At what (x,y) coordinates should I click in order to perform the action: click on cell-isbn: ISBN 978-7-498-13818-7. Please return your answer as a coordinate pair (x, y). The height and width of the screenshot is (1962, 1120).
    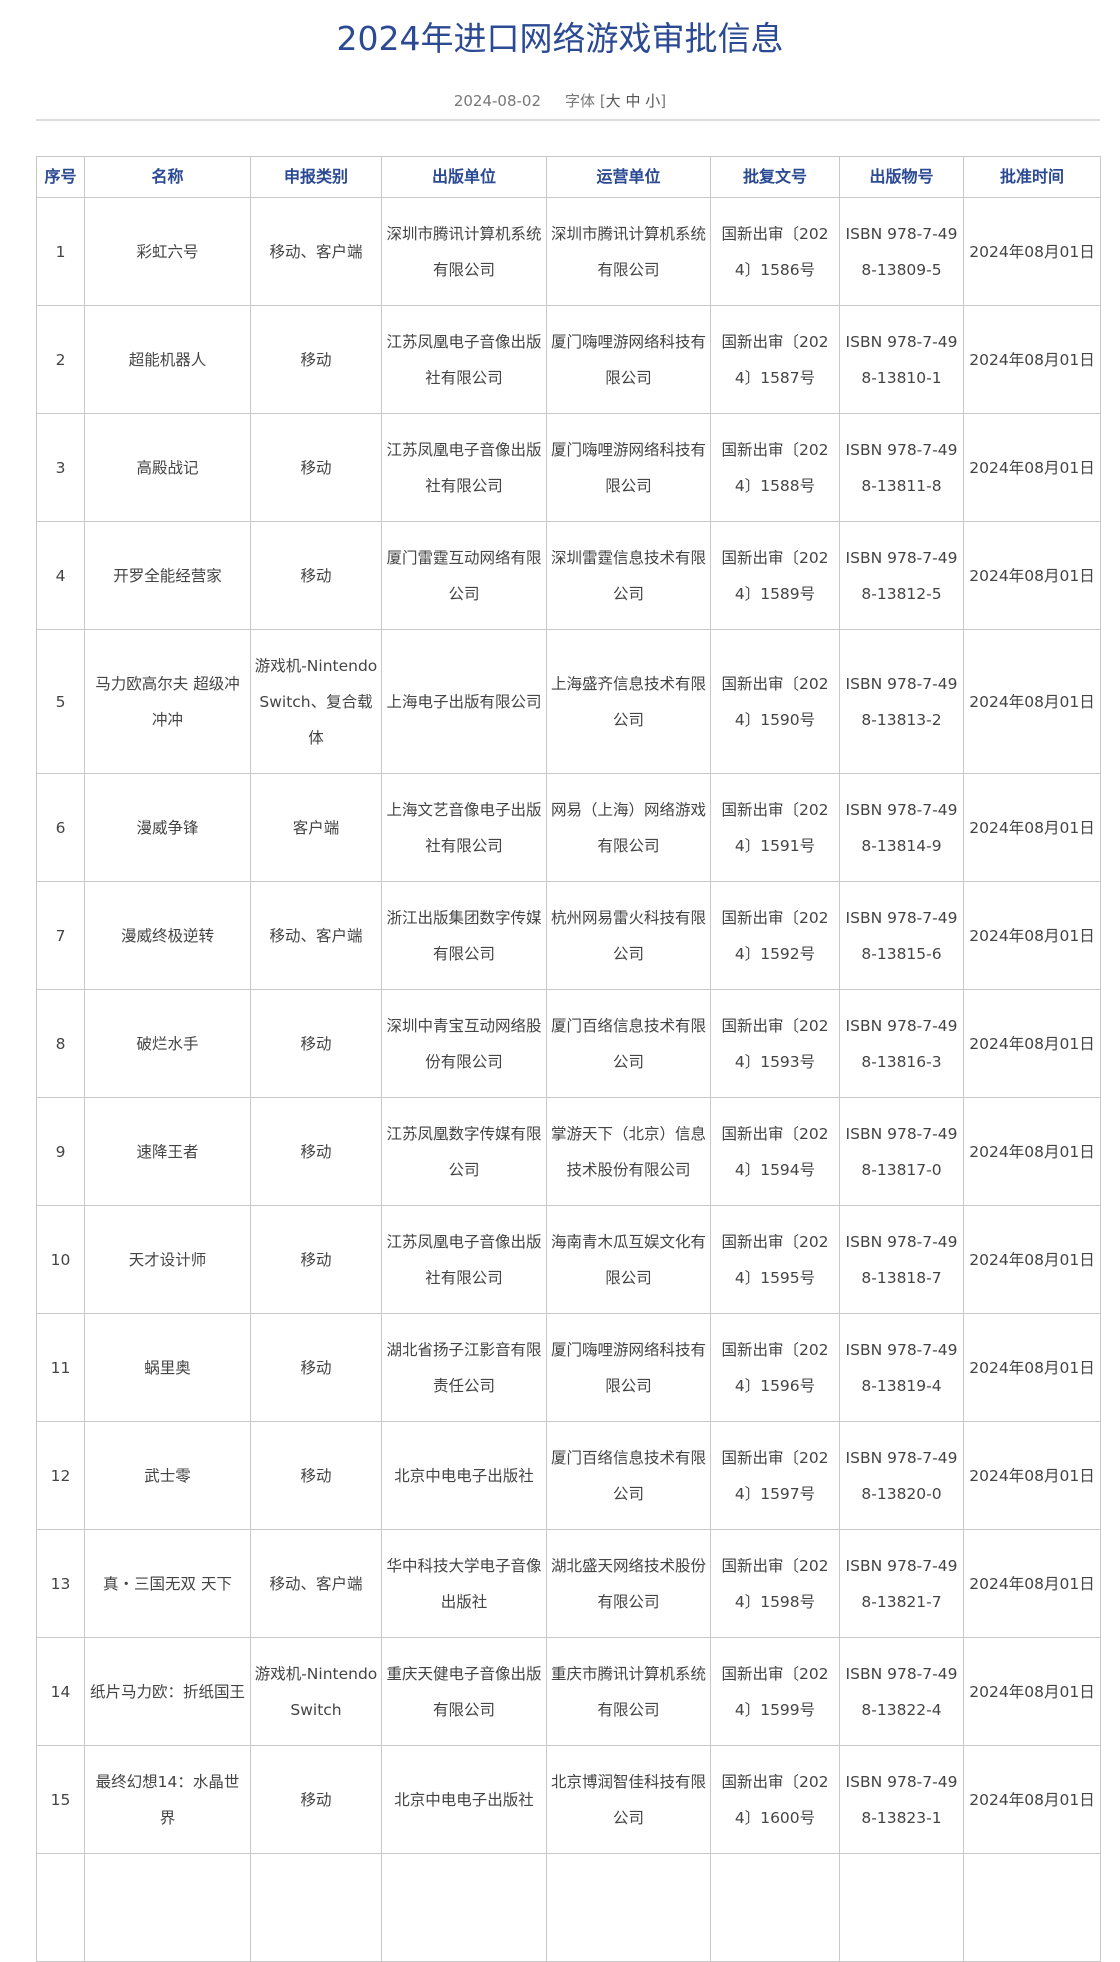
    Looking at the image, I should click on (901, 1259).